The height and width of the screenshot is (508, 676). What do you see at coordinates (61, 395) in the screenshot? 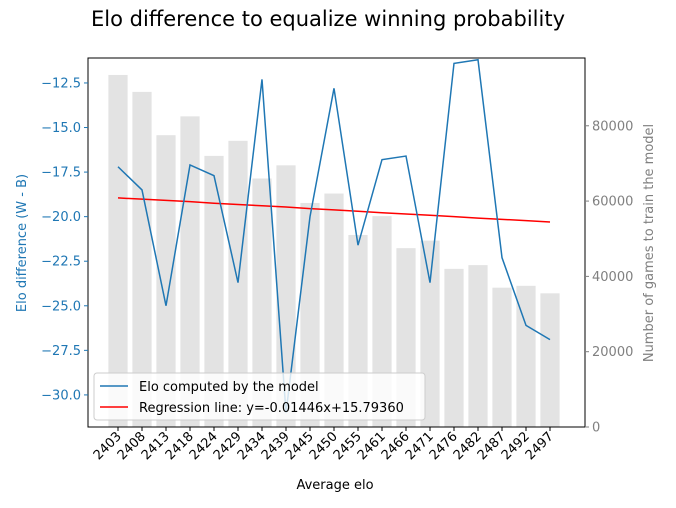
I see `left-tick-label: −30.0` at bounding box center [61, 395].